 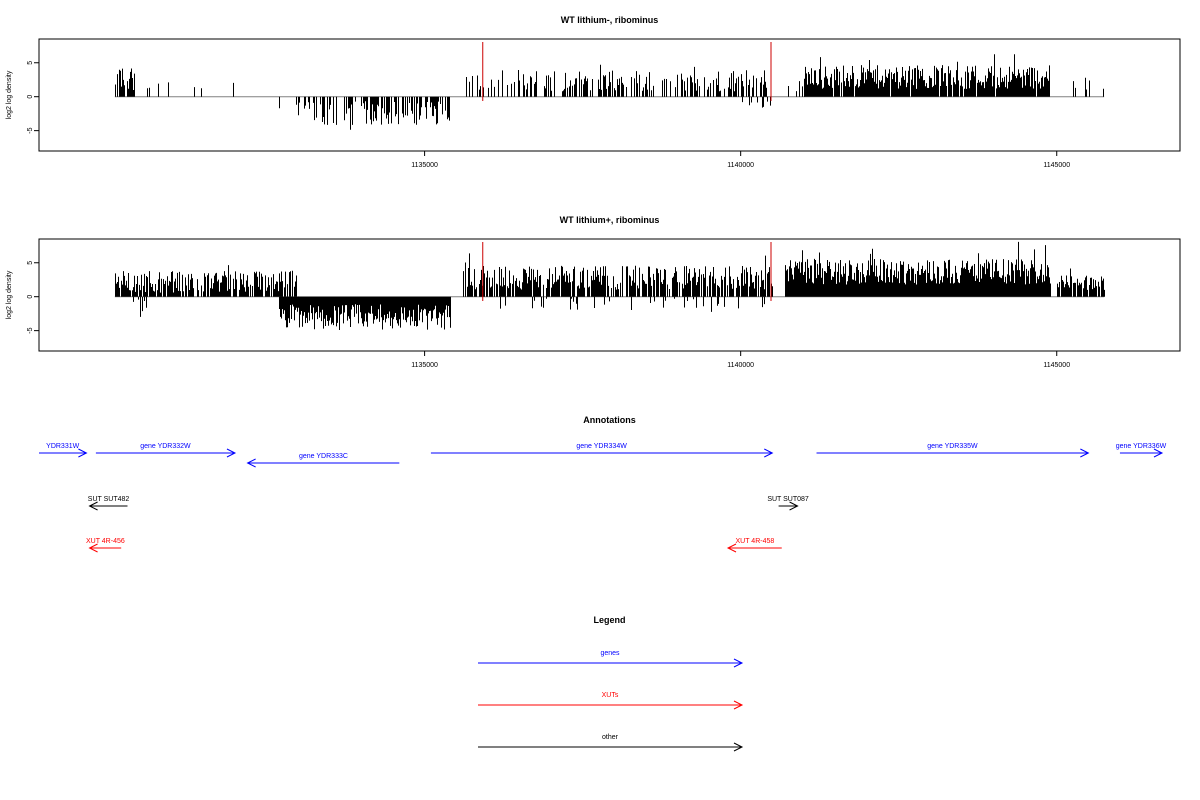 I want to click on gene-feature: gene YDR333C, so click(x=323, y=460).